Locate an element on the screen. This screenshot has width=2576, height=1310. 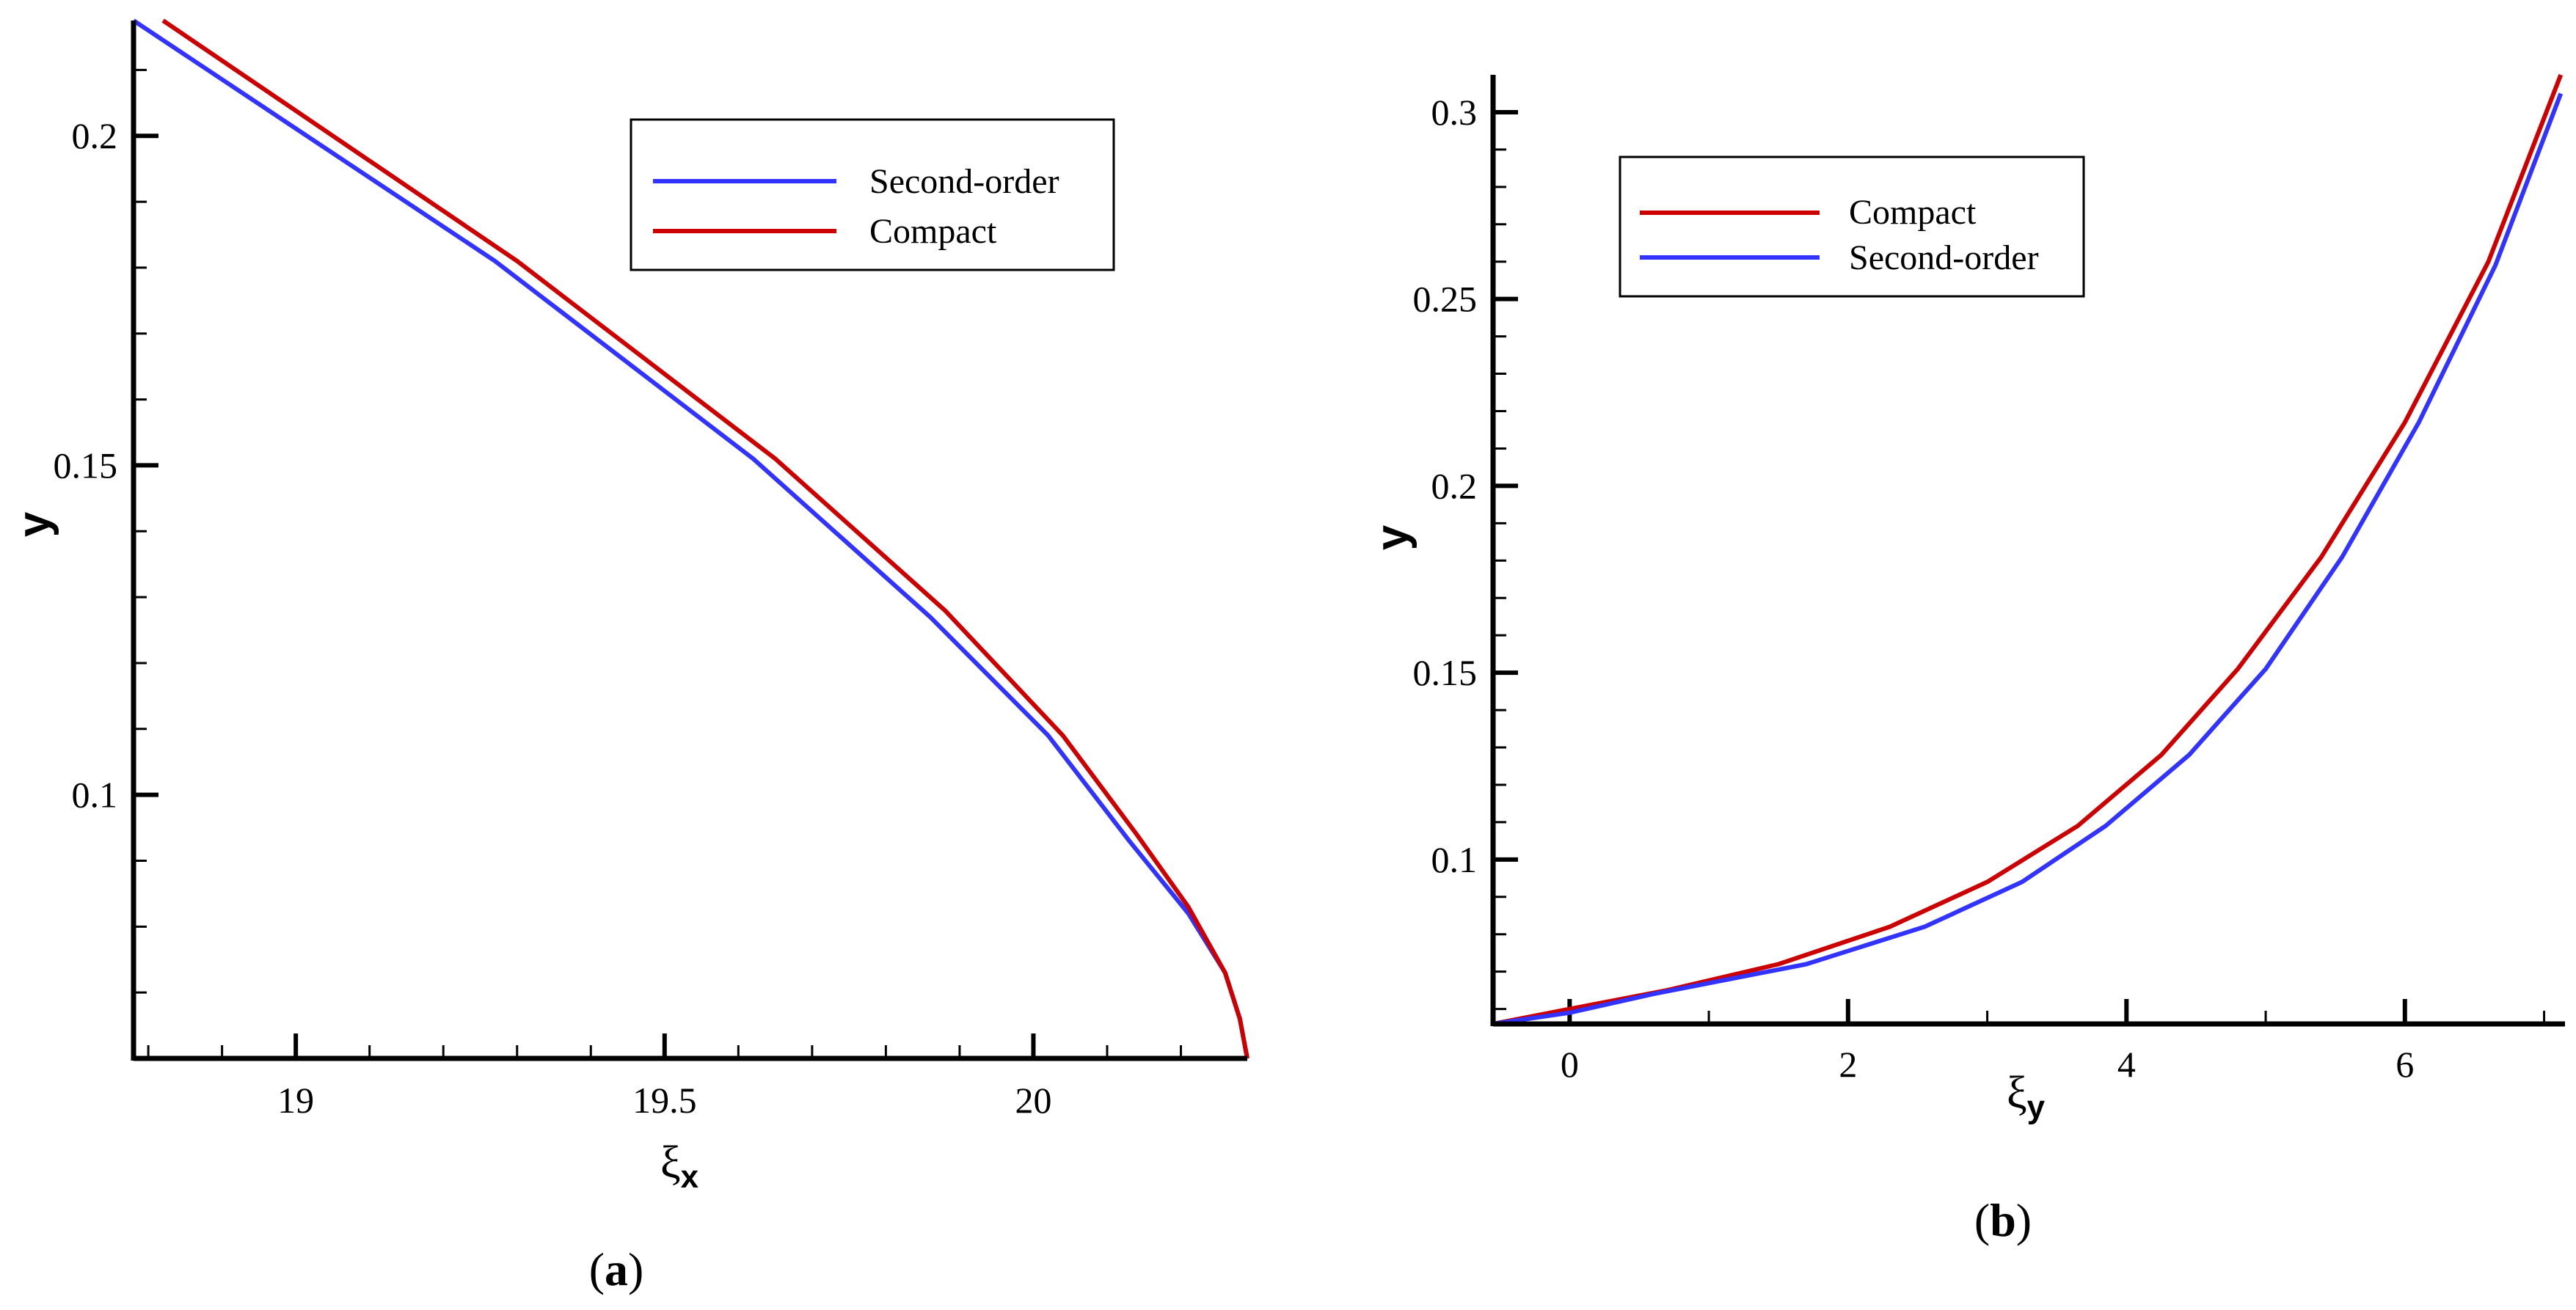
panel-b-x-tick-label: 4 is located at coordinates (2126, 1064).